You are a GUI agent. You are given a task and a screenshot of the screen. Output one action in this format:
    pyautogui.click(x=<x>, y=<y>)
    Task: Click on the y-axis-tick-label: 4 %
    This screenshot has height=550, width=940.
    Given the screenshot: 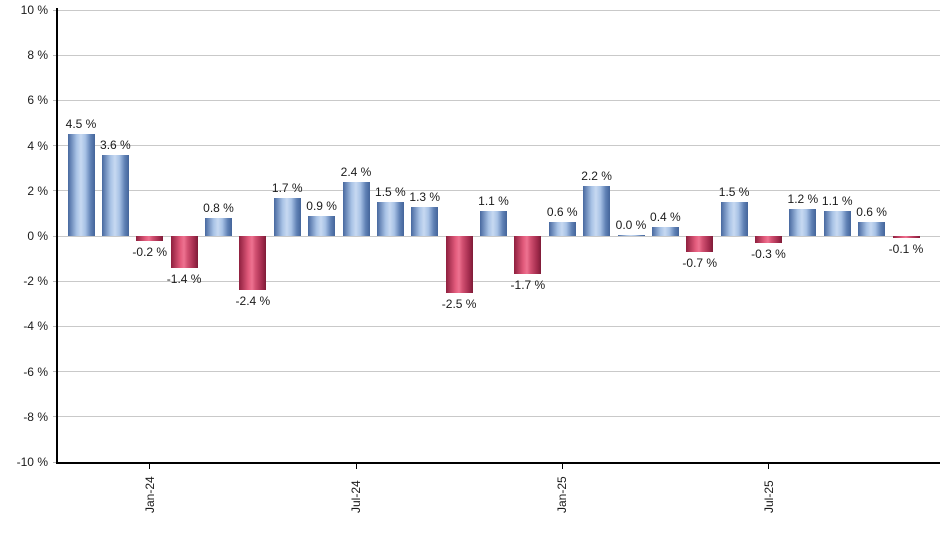 What is the action you would take?
    pyautogui.click(x=37, y=145)
    